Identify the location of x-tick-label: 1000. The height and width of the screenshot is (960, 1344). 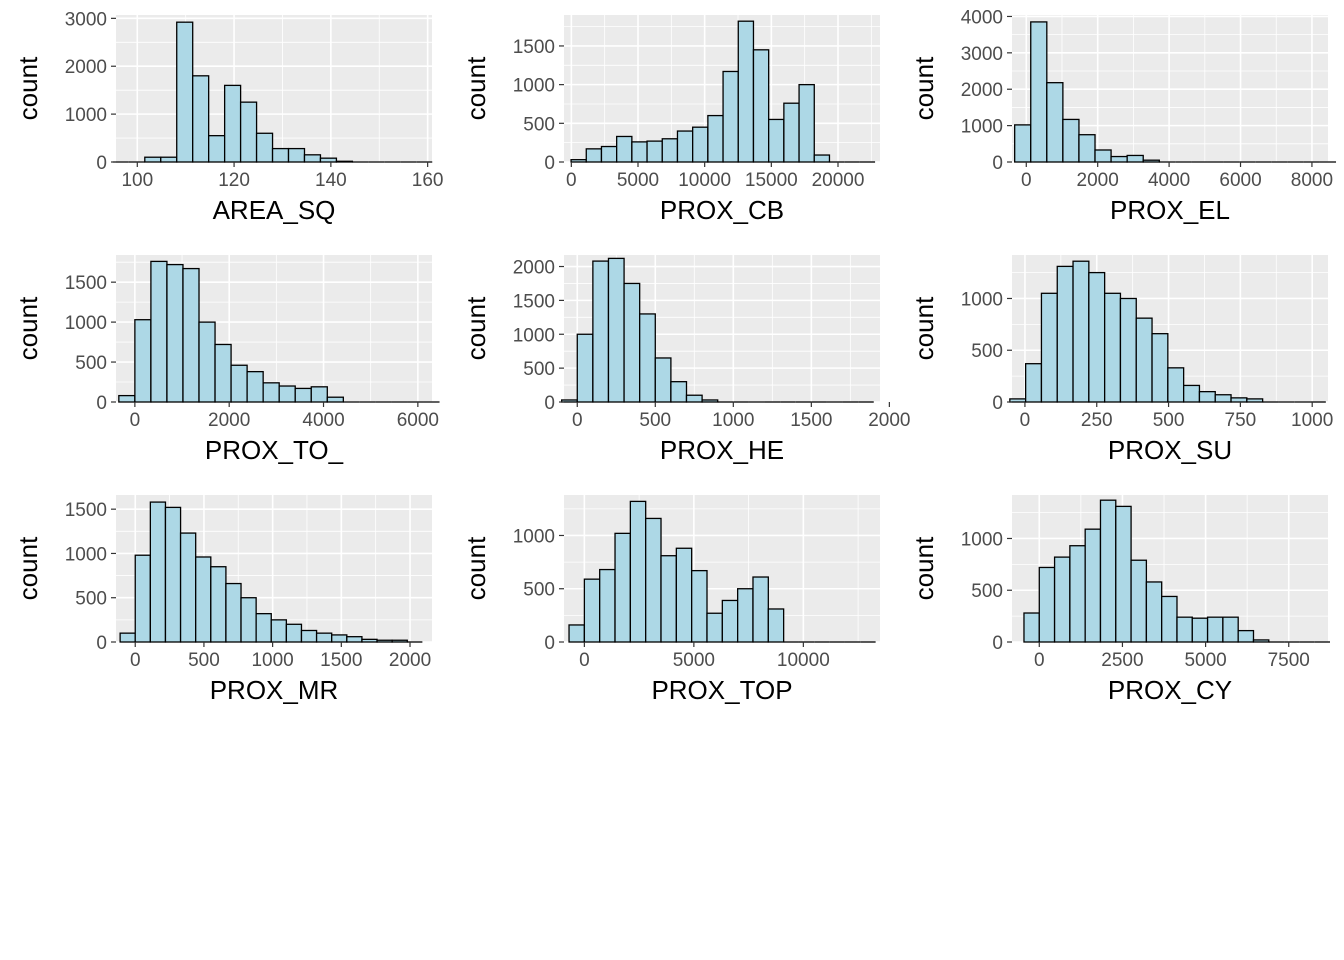
(272, 660).